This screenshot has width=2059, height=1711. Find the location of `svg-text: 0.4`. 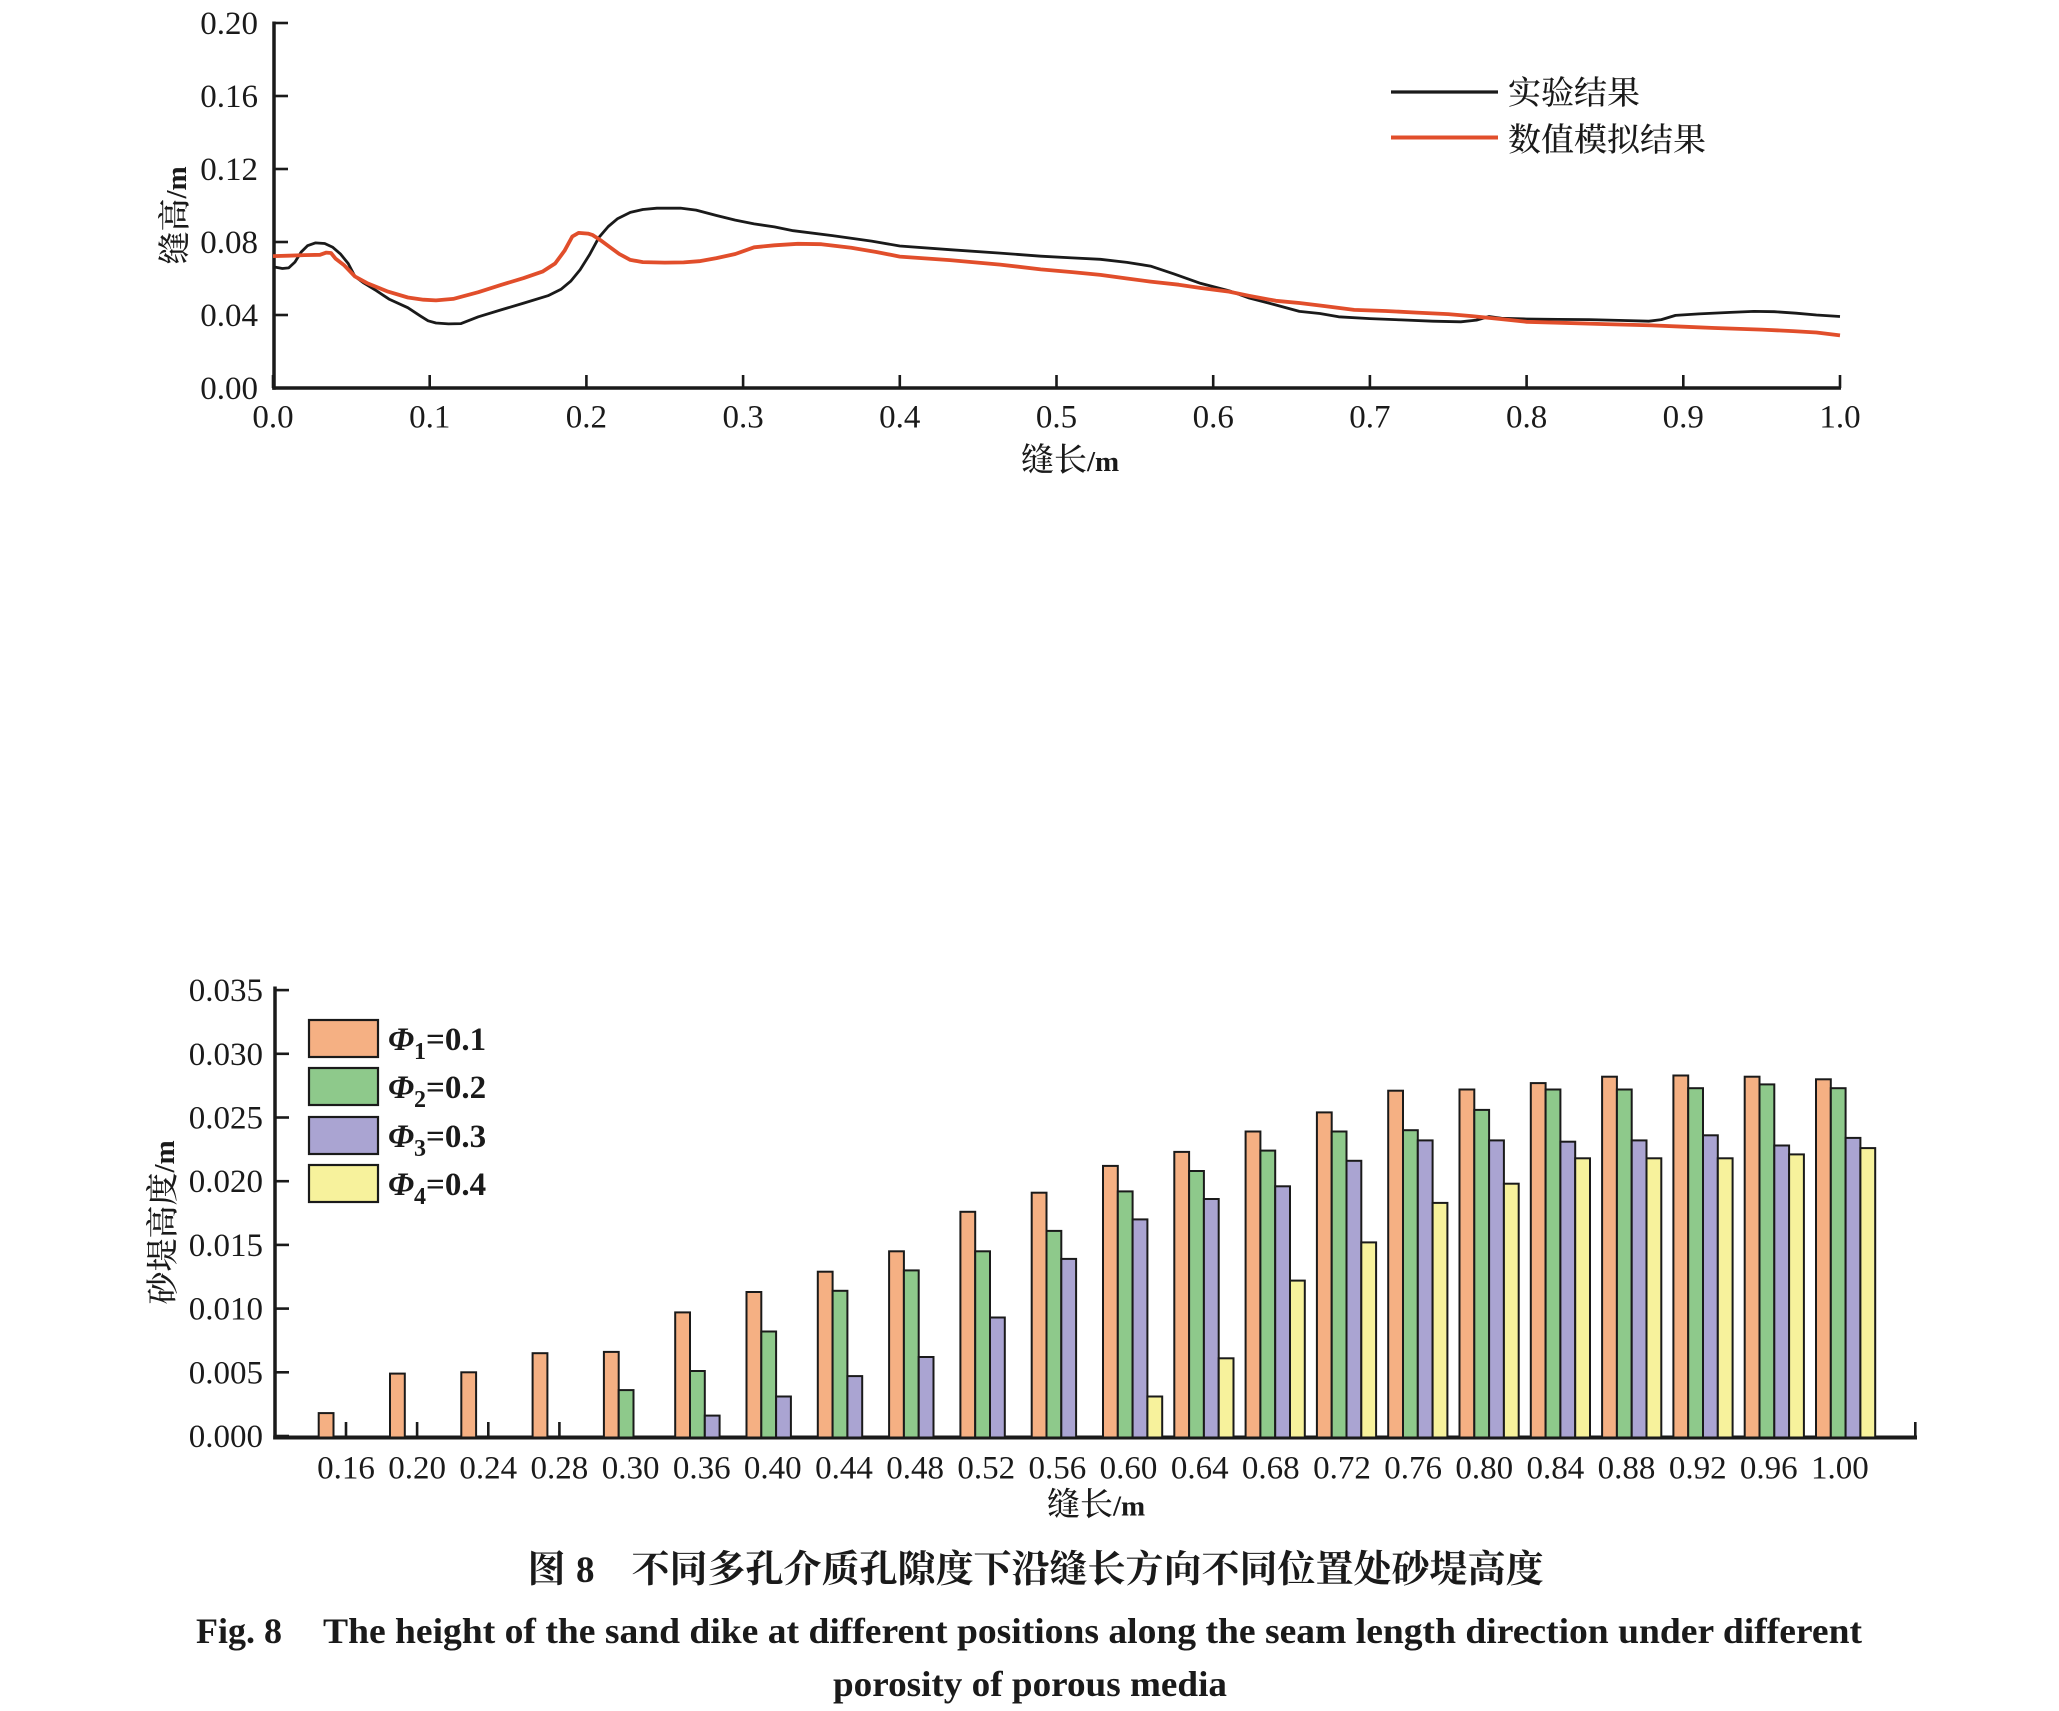

svg-text: 0.4 is located at coordinates (899, 418).